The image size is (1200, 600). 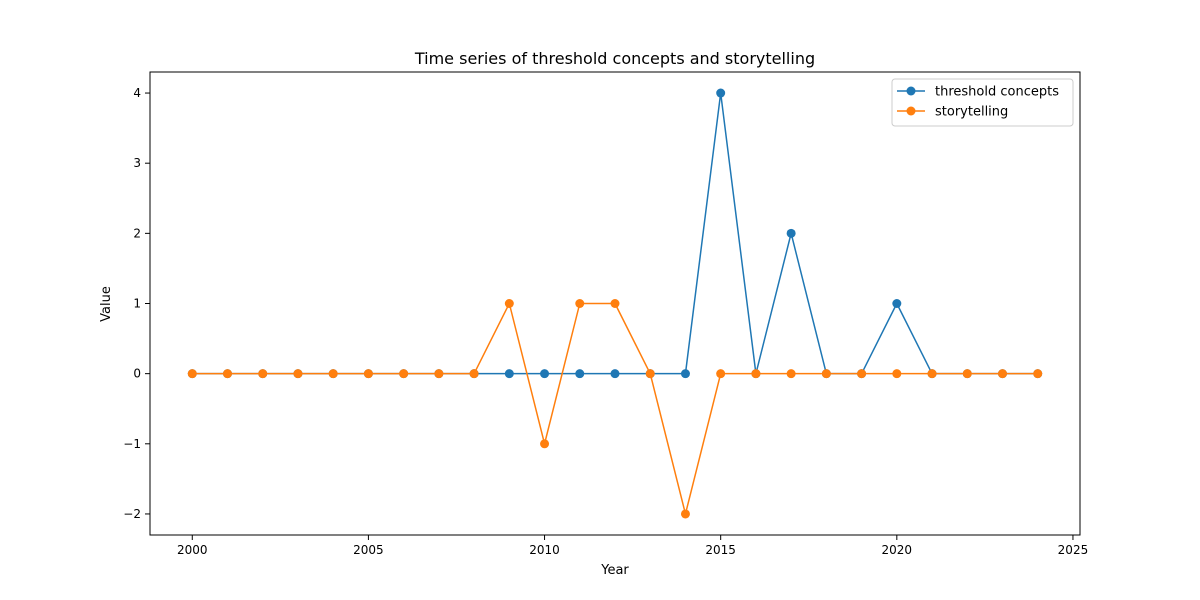 I want to click on legend-label-storytelling: storytelling, so click(x=971, y=112).